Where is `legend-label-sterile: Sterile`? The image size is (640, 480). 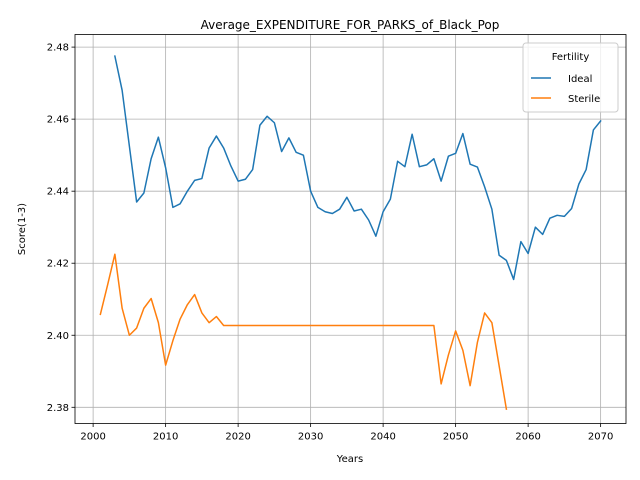
legend-label-sterile: Sterile is located at coordinates (584, 99).